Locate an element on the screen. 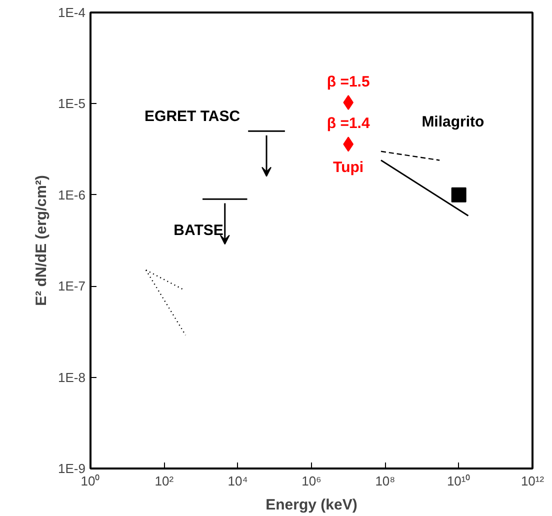 The height and width of the screenshot is (516, 552). x-tick-label: 10¹² is located at coordinates (532, 481).